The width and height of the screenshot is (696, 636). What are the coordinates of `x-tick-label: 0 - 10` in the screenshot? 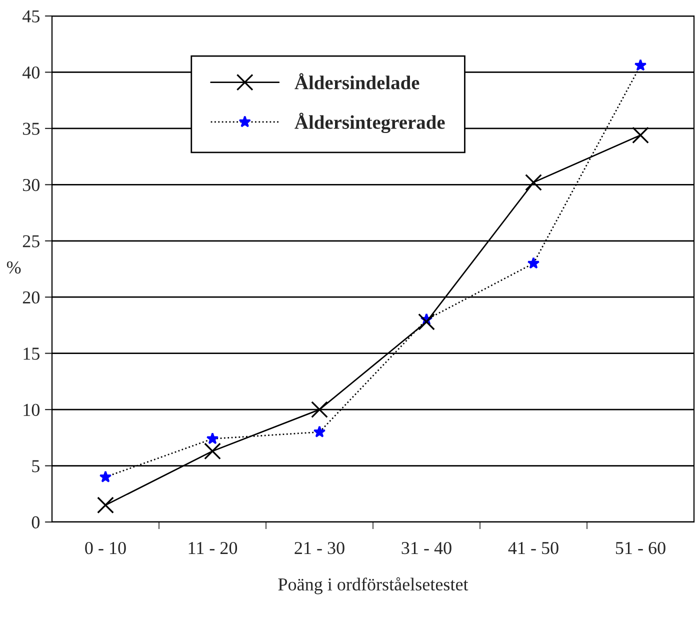 It's located at (105, 548).